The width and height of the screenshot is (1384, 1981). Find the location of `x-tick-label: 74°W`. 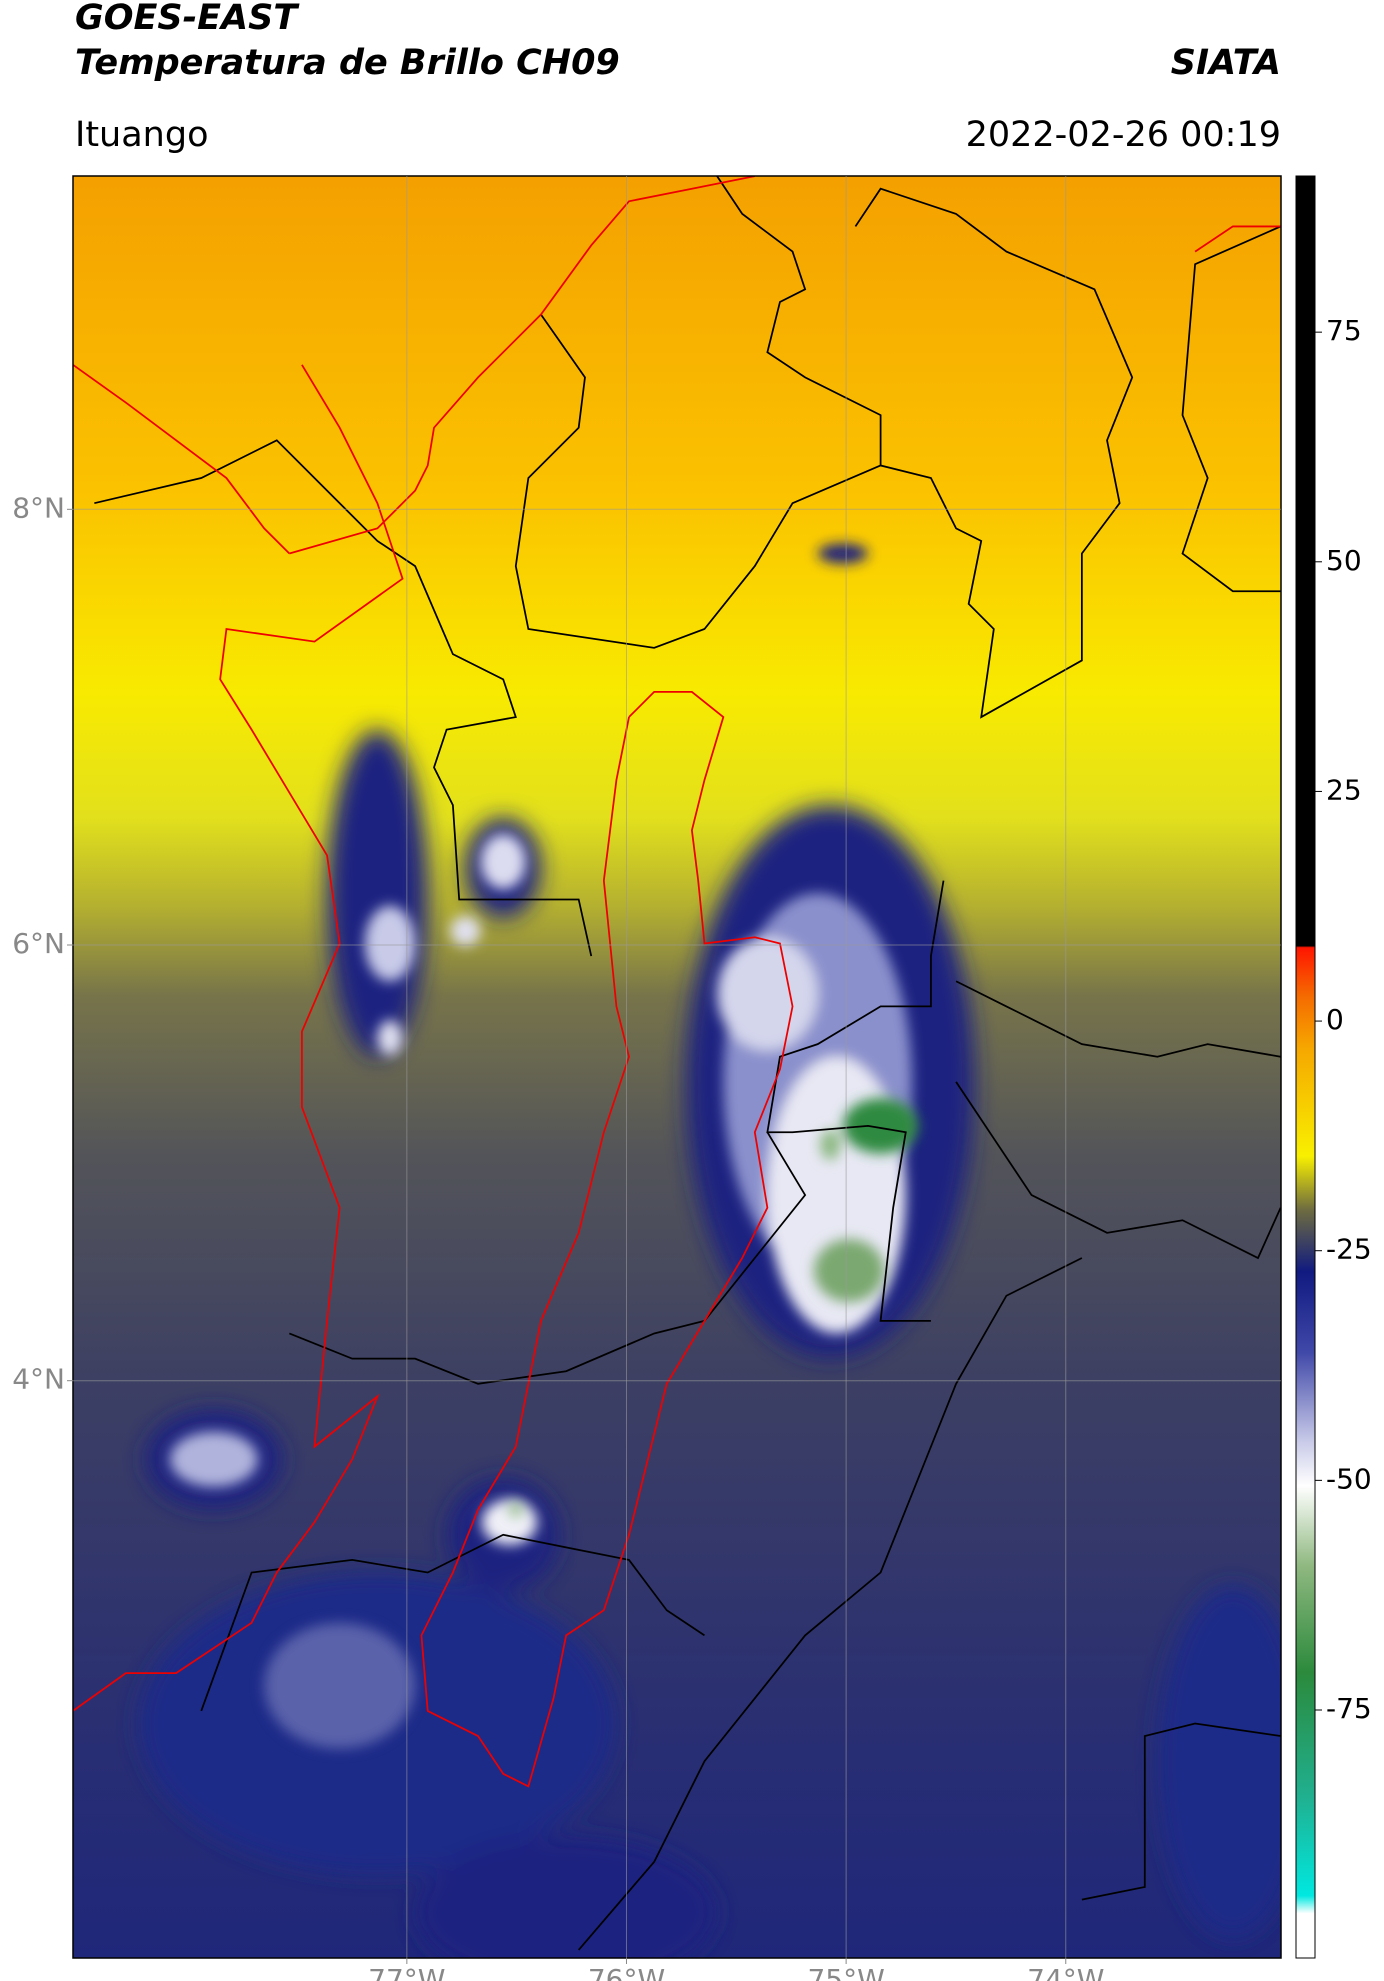

x-tick-label: 74°W is located at coordinates (1065, 1972).